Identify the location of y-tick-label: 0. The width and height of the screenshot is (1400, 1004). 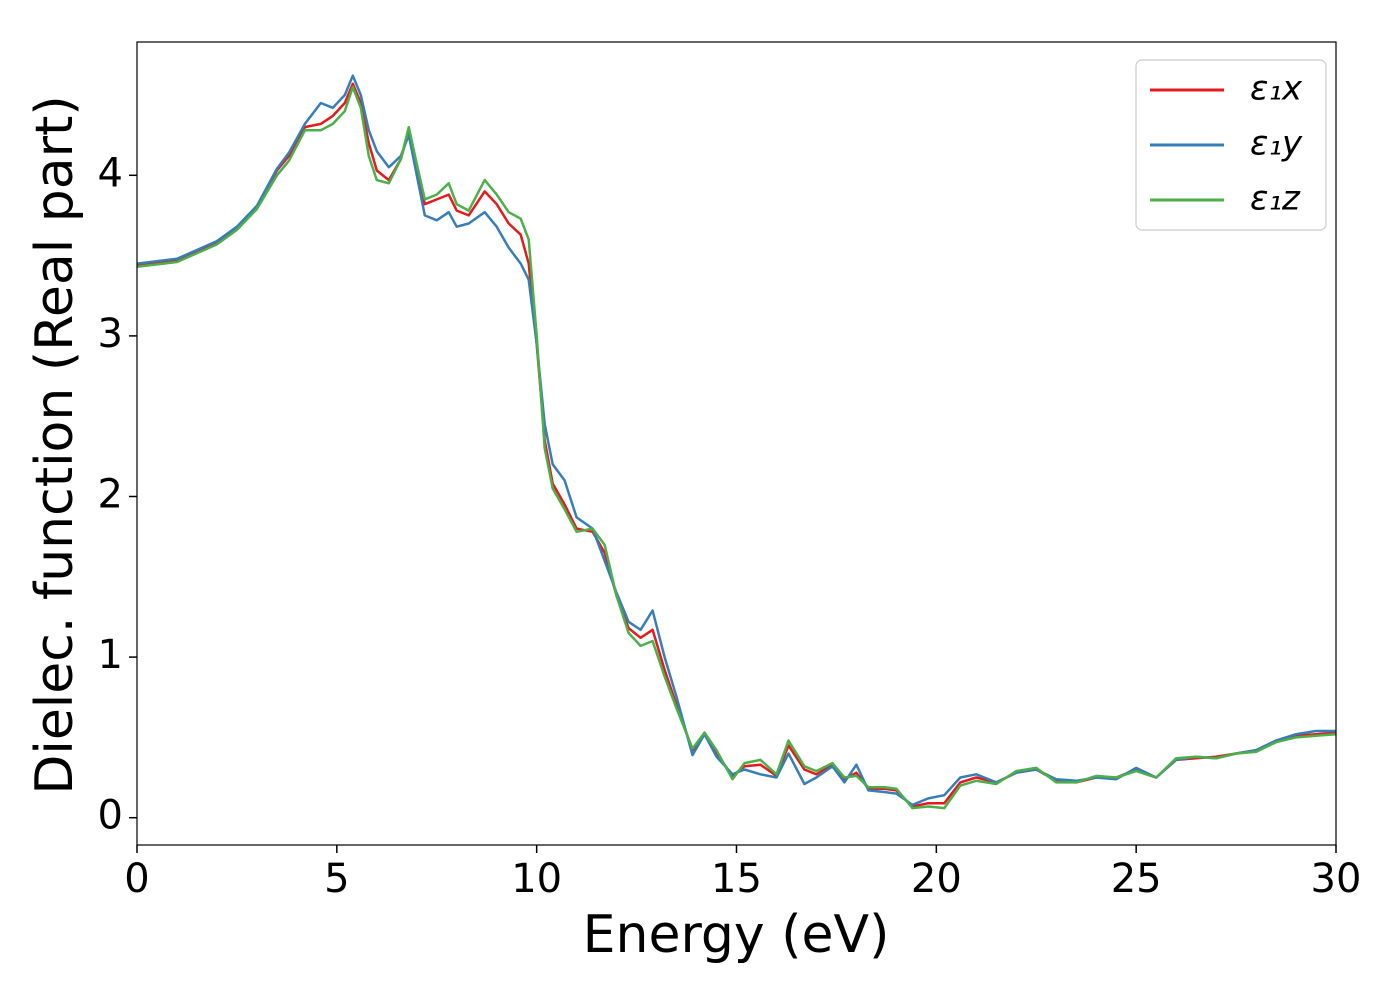
(110, 816).